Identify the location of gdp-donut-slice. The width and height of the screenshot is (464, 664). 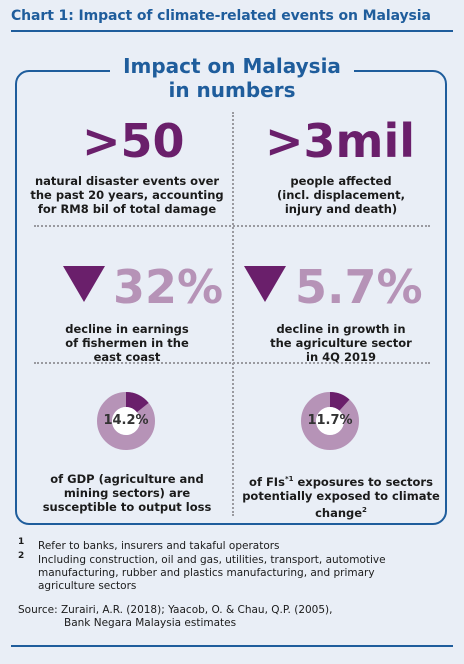
(126, 421).